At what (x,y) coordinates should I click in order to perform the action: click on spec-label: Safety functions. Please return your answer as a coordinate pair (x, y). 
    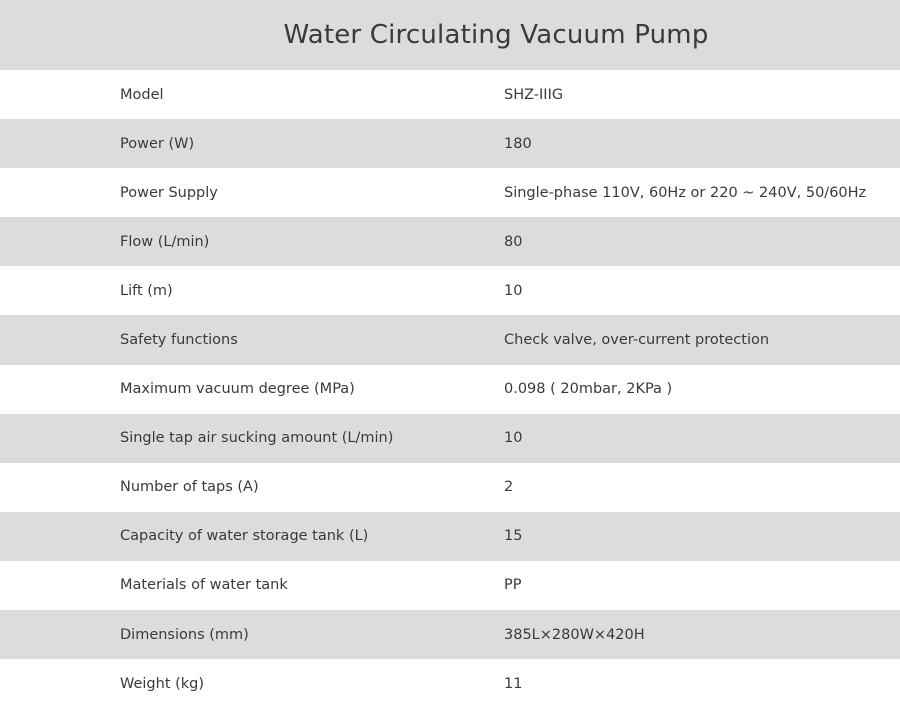
    Looking at the image, I should click on (179, 340).